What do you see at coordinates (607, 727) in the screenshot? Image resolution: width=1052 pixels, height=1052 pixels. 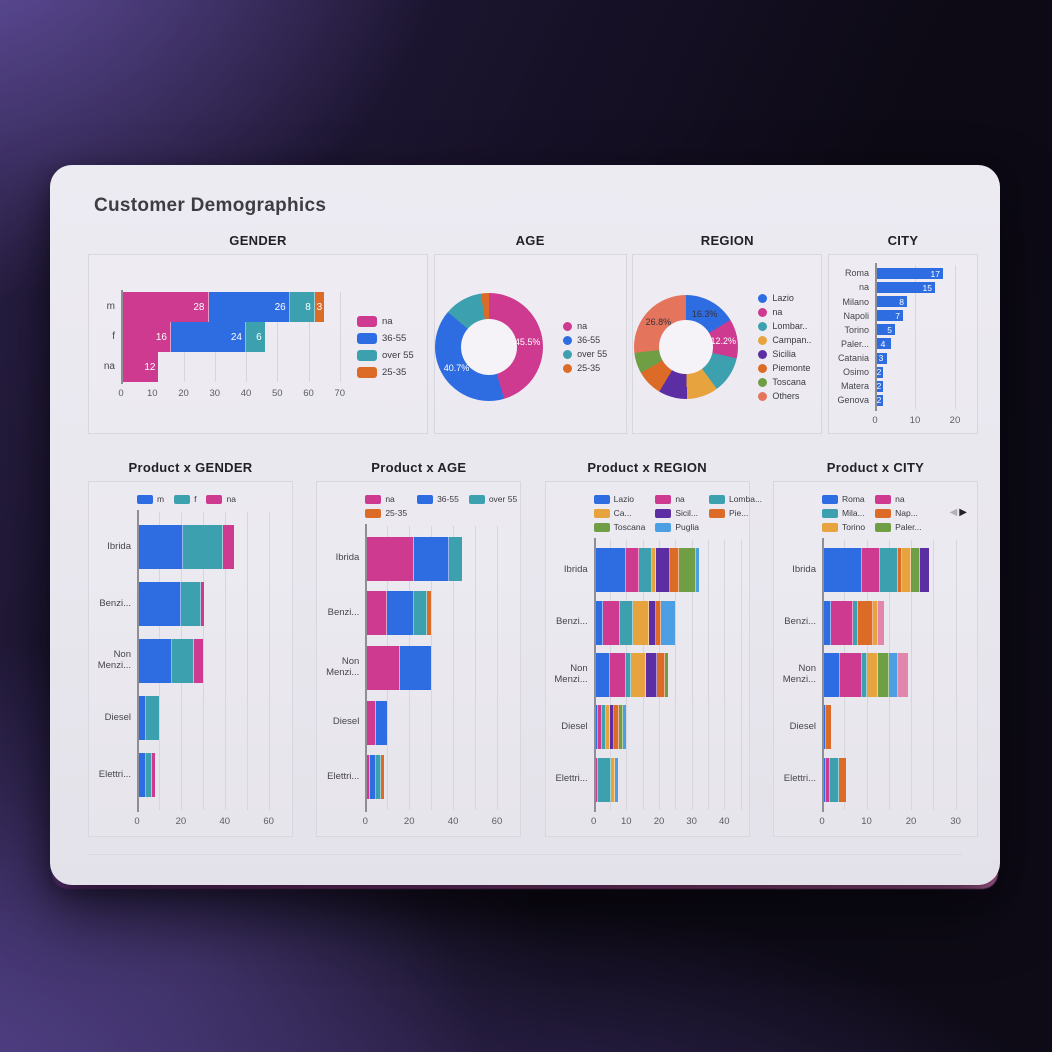 I see `bar-segment-ca-diesel` at bounding box center [607, 727].